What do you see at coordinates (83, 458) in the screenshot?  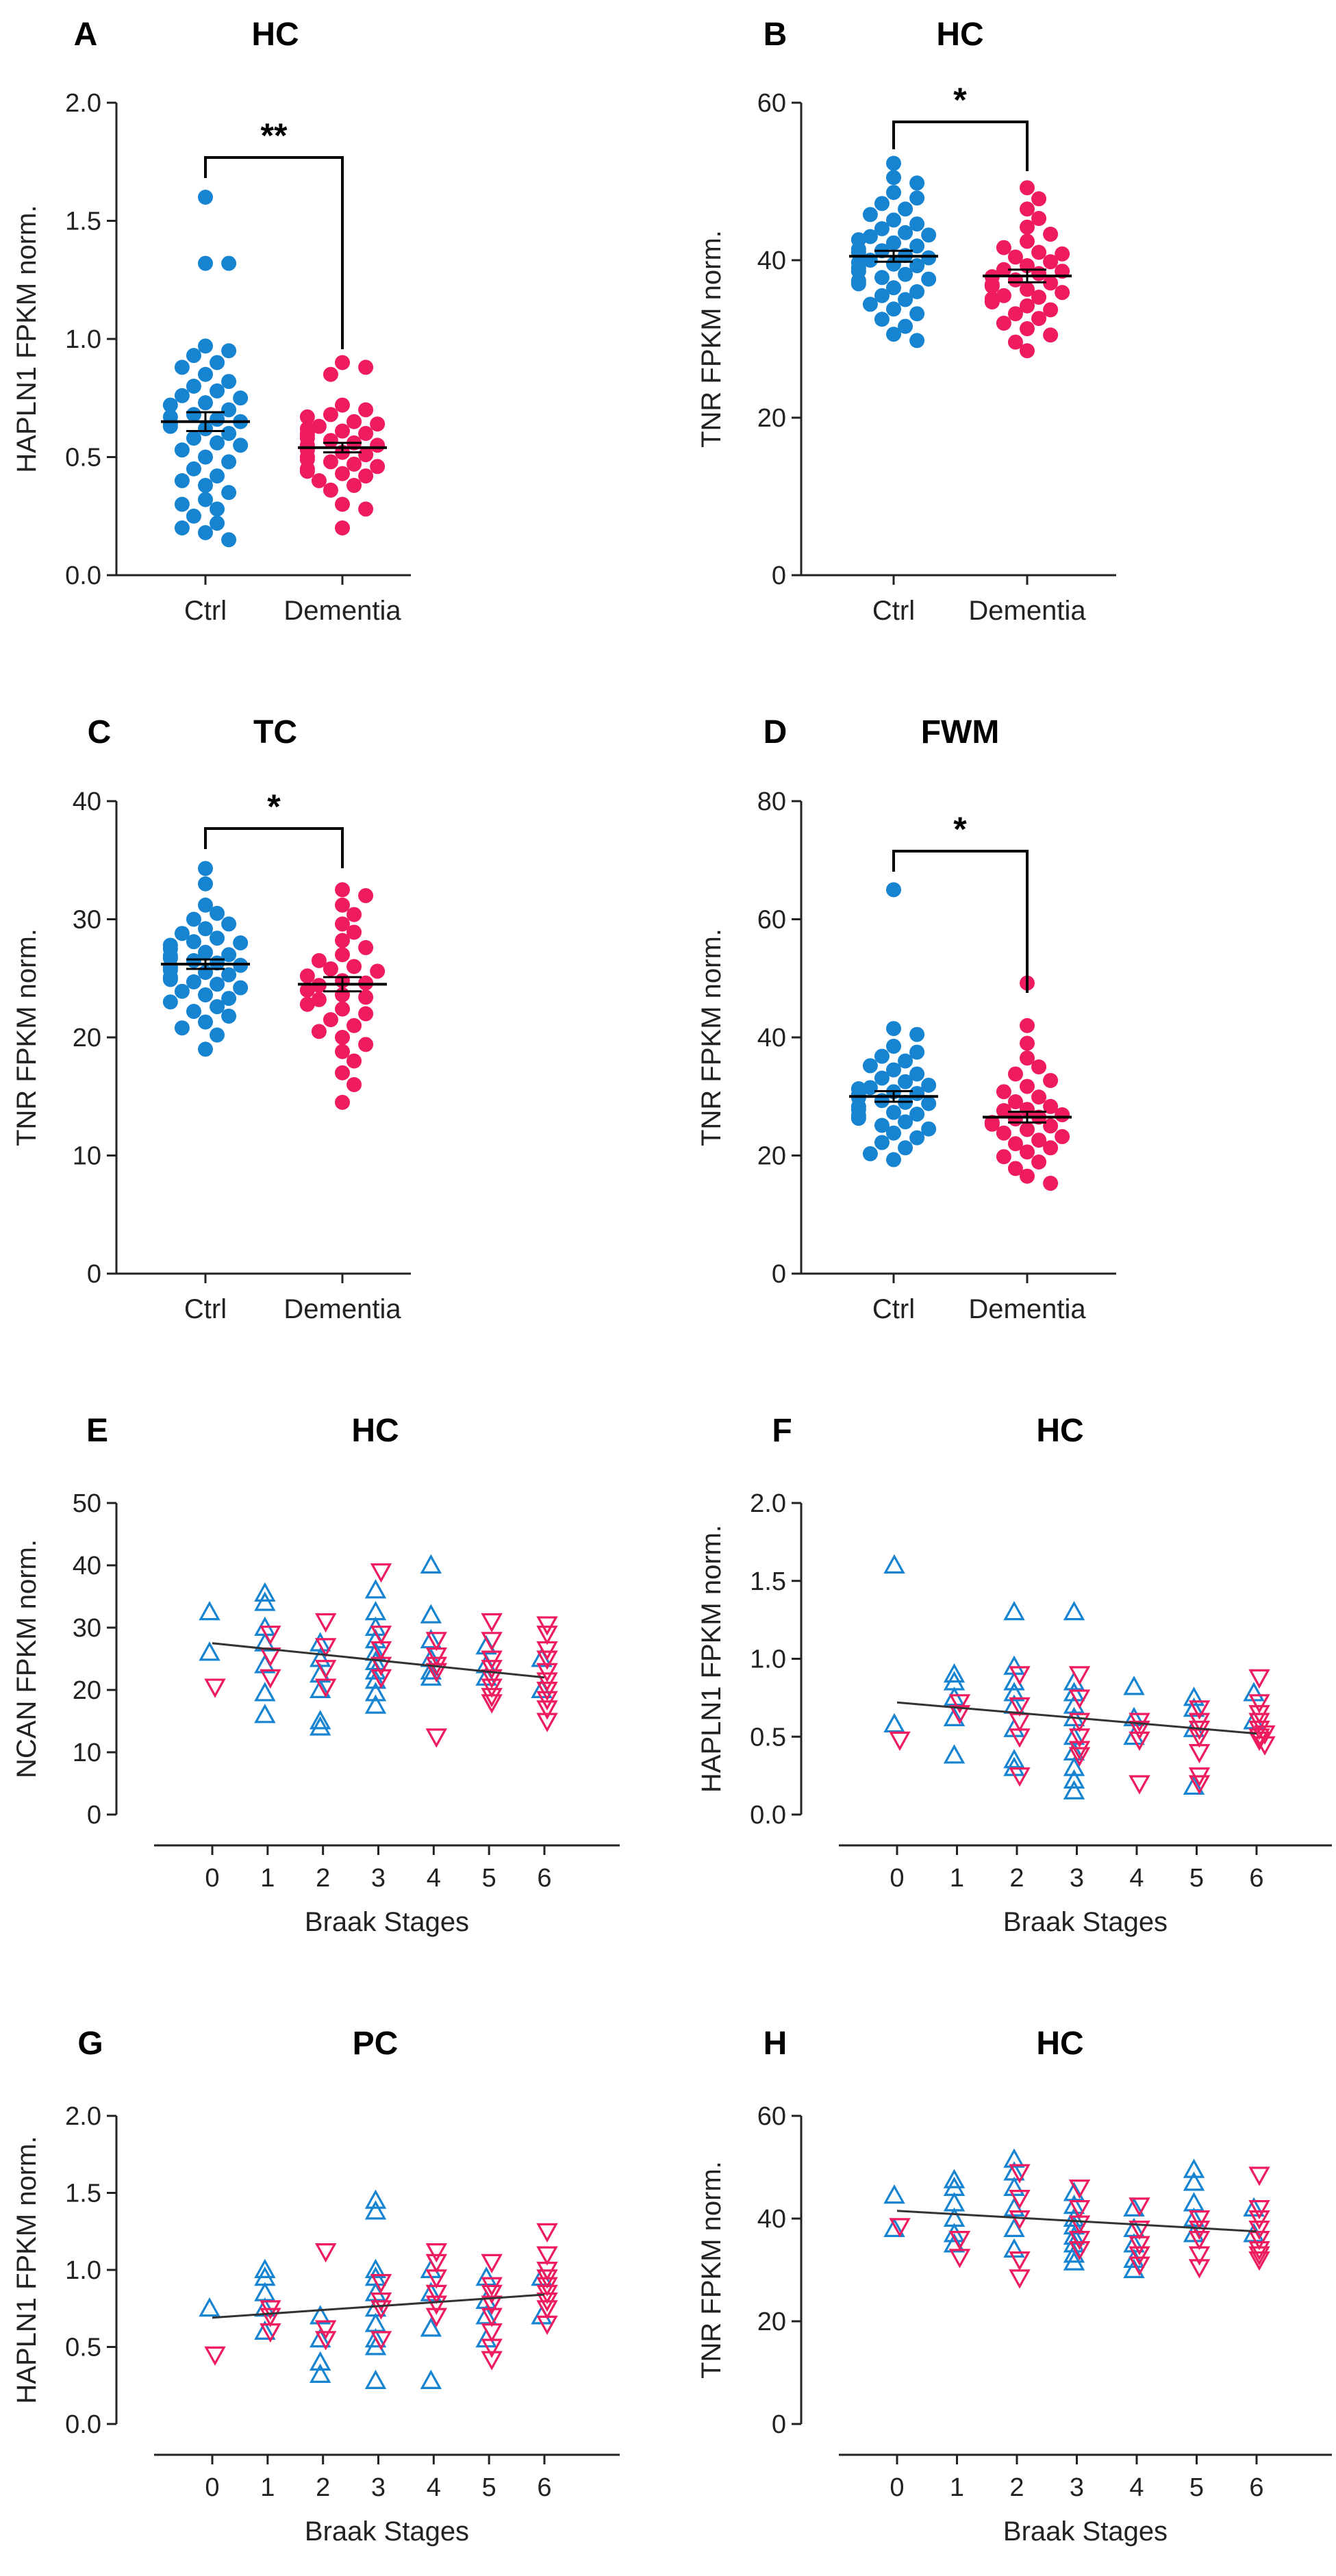 I see `y-tick-label: 0.5` at bounding box center [83, 458].